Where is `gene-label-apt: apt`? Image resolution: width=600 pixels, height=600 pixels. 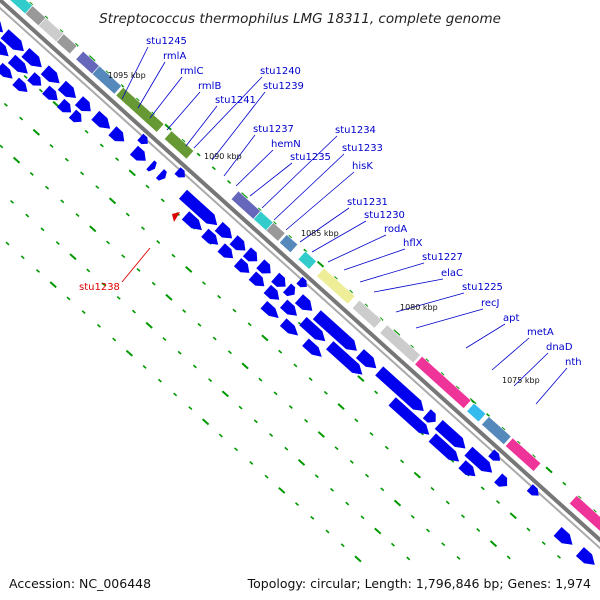
gene-label-apt: apt is located at coordinates (511, 318).